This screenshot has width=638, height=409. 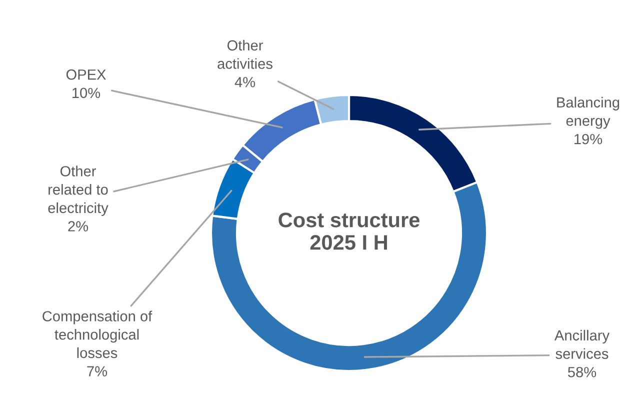 What do you see at coordinates (97, 334) in the screenshot?
I see `slice-label: Compensation of technological losses` at bounding box center [97, 334].